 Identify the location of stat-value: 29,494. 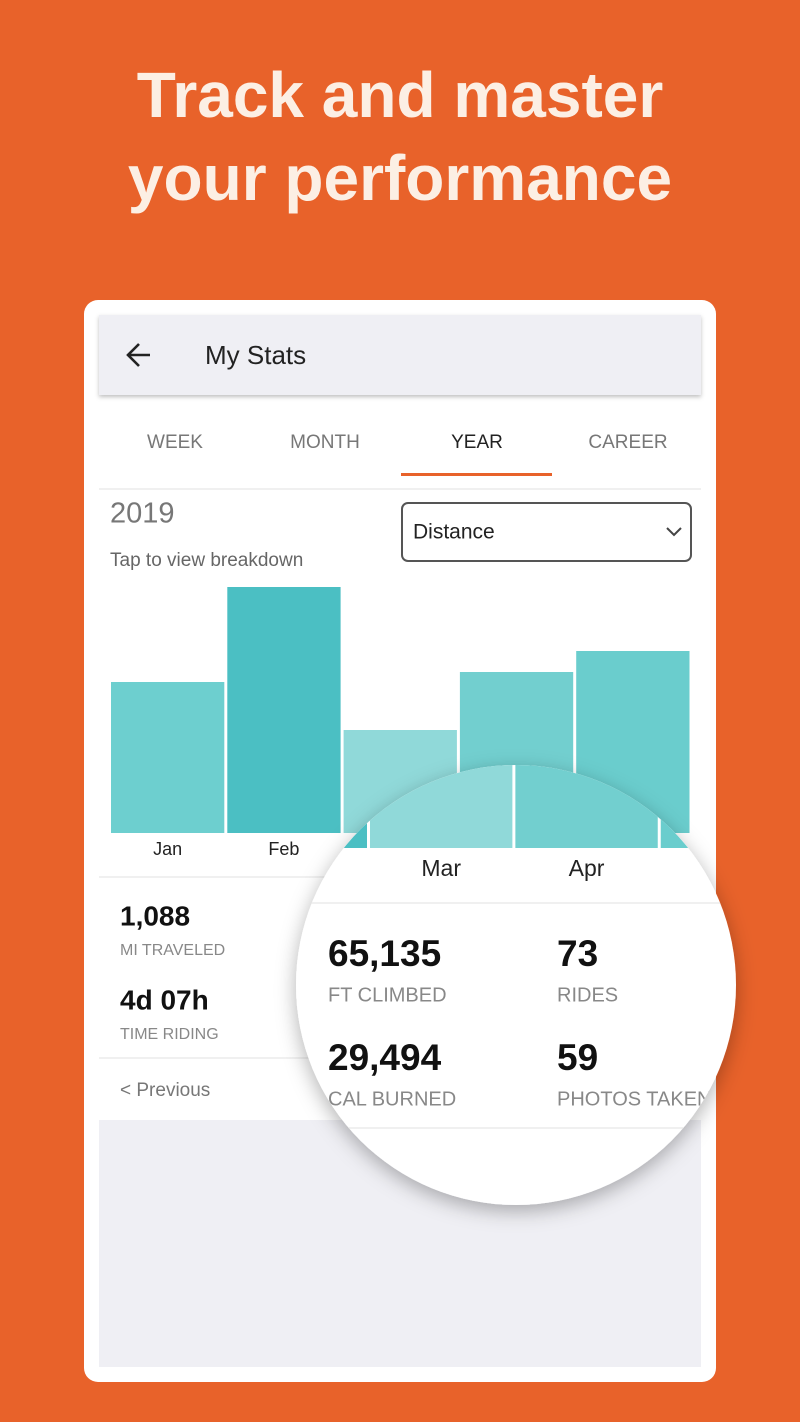
(385, 1057).